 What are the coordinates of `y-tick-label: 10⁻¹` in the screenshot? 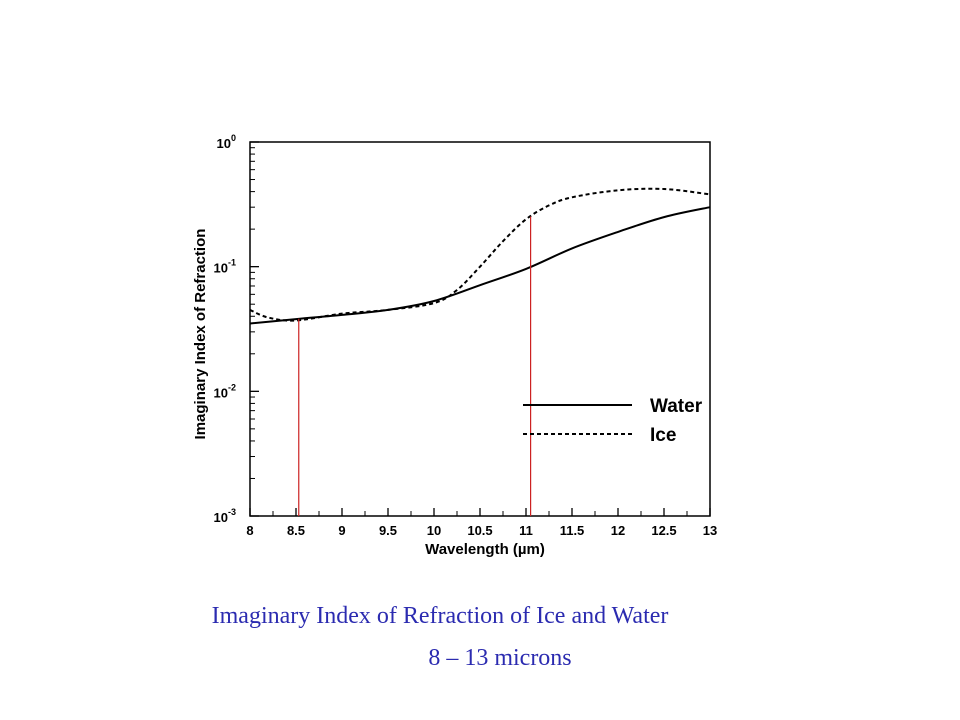 It's located at (225, 267).